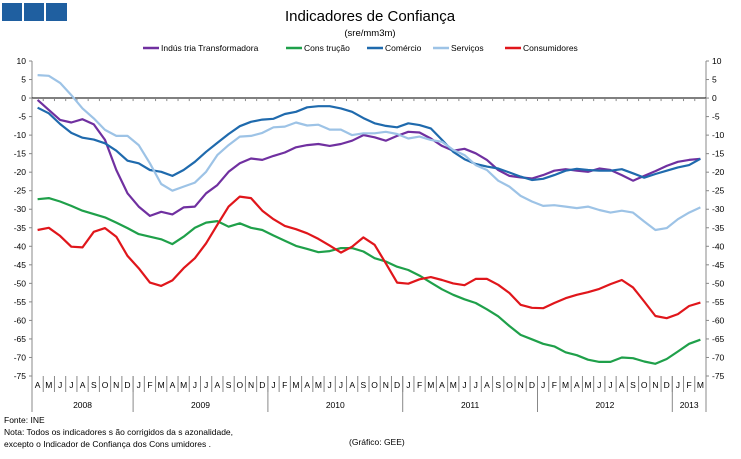 The height and width of the screenshot is (459, 741). What do you see at coordinates (20, 209) in the screenshot?
I see `y-tick-label-left: -30` at bounding box center [20, 209].